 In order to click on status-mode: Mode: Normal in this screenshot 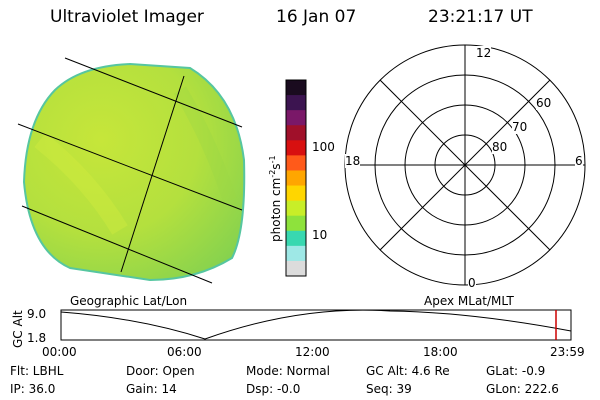, I will do `click(288, 371)`.